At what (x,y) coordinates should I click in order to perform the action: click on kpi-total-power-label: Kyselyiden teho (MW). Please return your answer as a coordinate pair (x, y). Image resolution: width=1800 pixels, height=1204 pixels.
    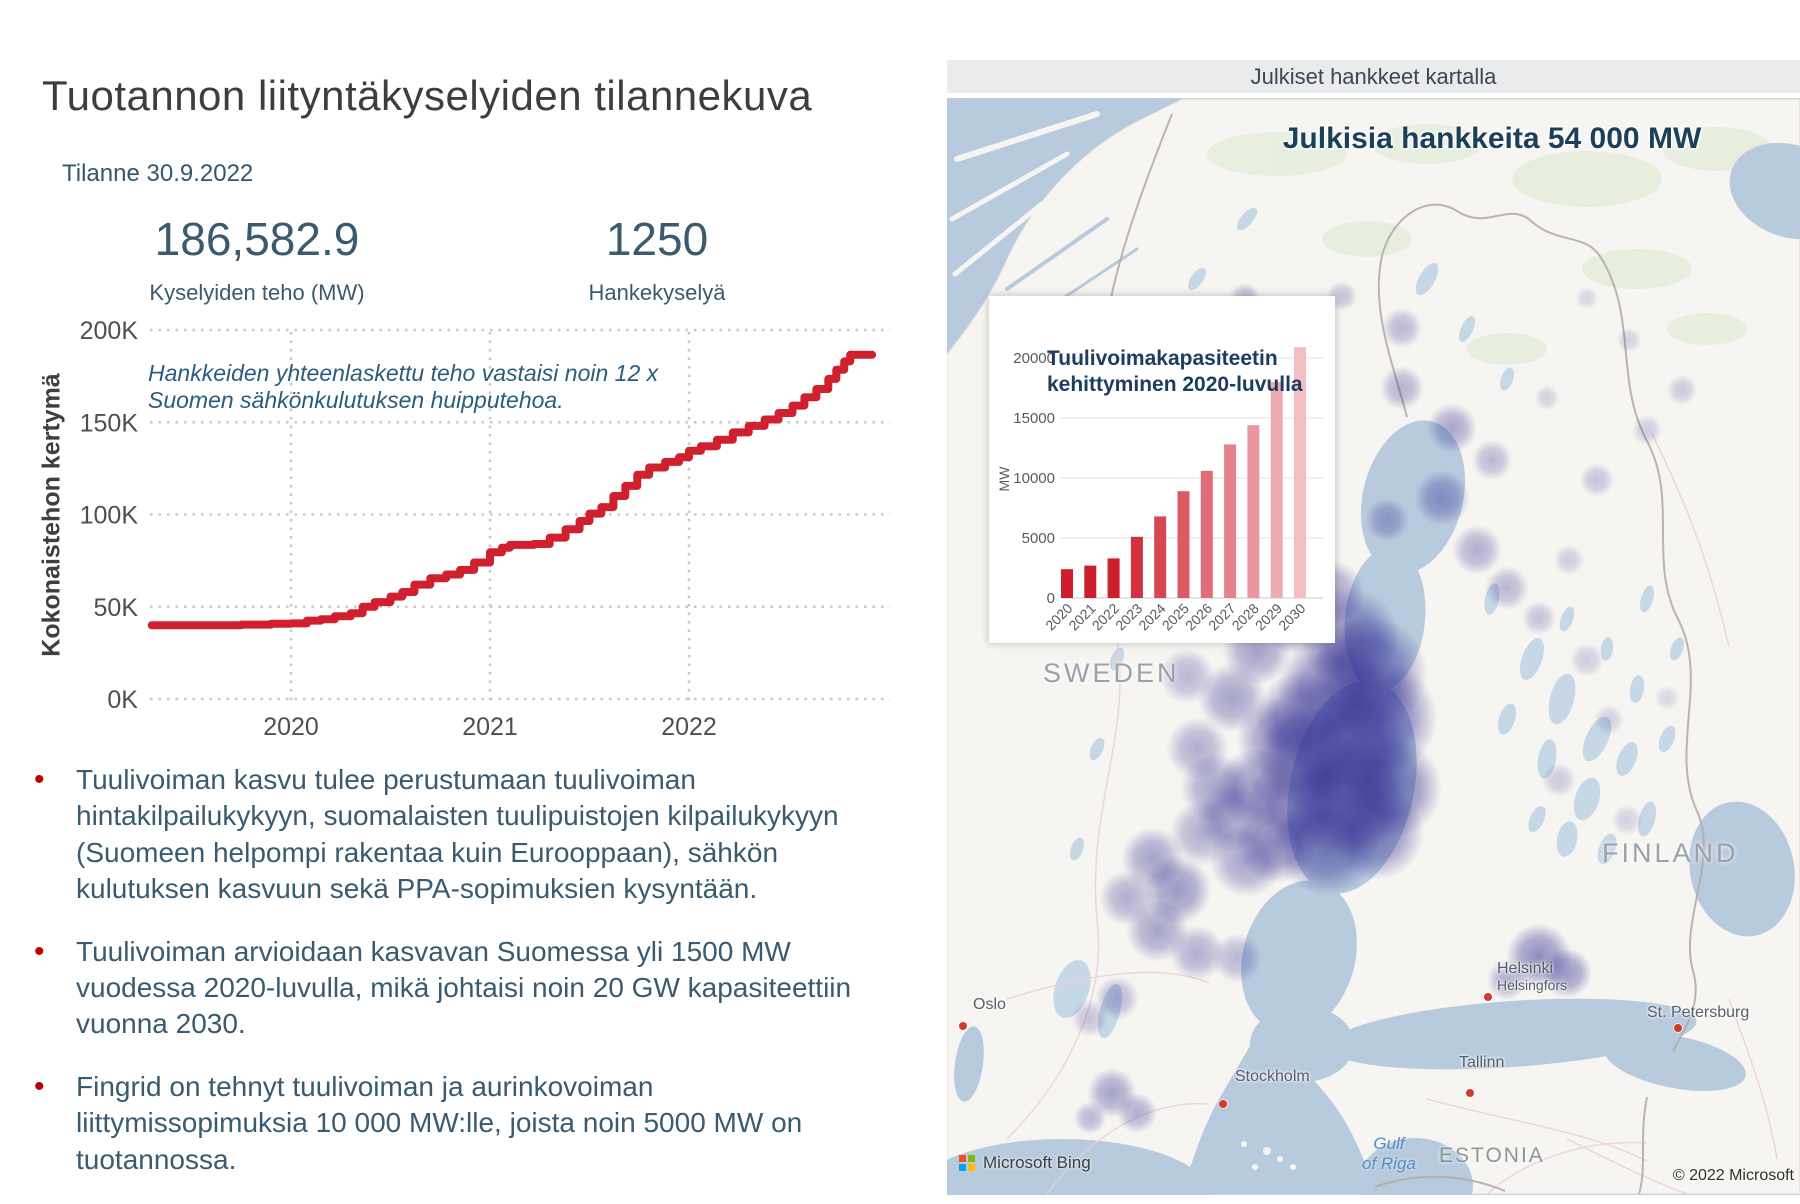
    Looking at the image, I should click on (257, 292).